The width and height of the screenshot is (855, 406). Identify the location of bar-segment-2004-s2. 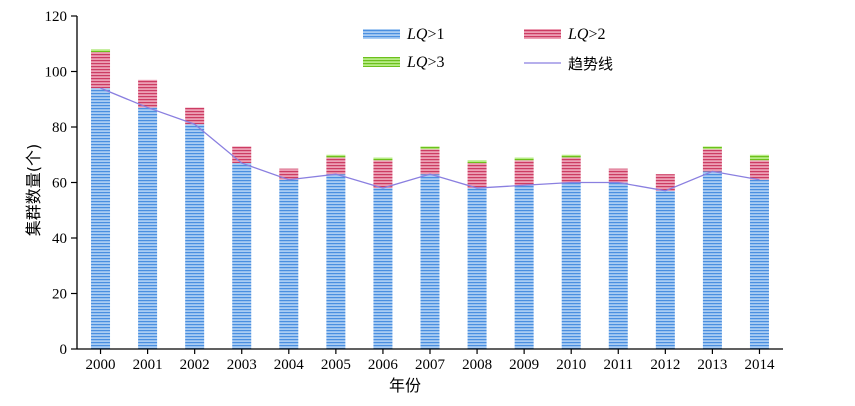
(289, 174).